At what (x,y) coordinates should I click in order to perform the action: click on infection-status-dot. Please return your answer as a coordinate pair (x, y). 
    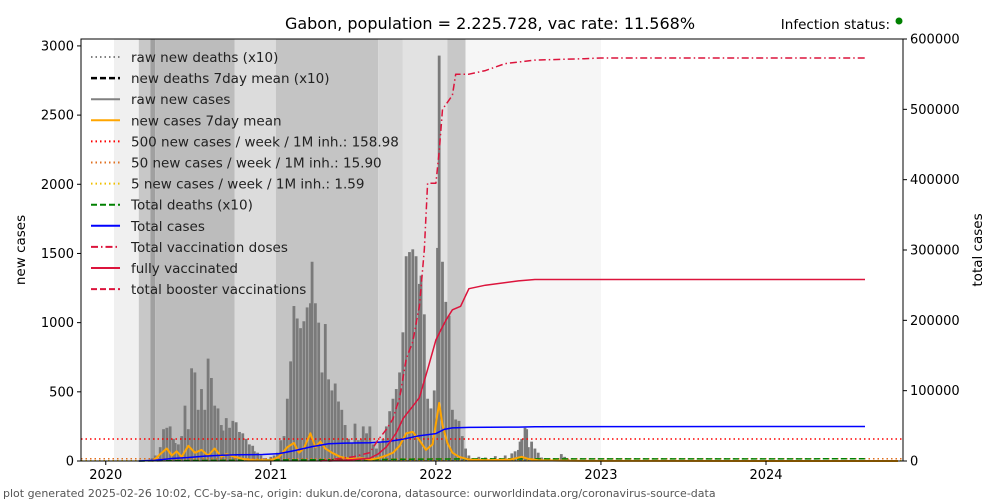
    Looking at the image, I should click on (899, 21).